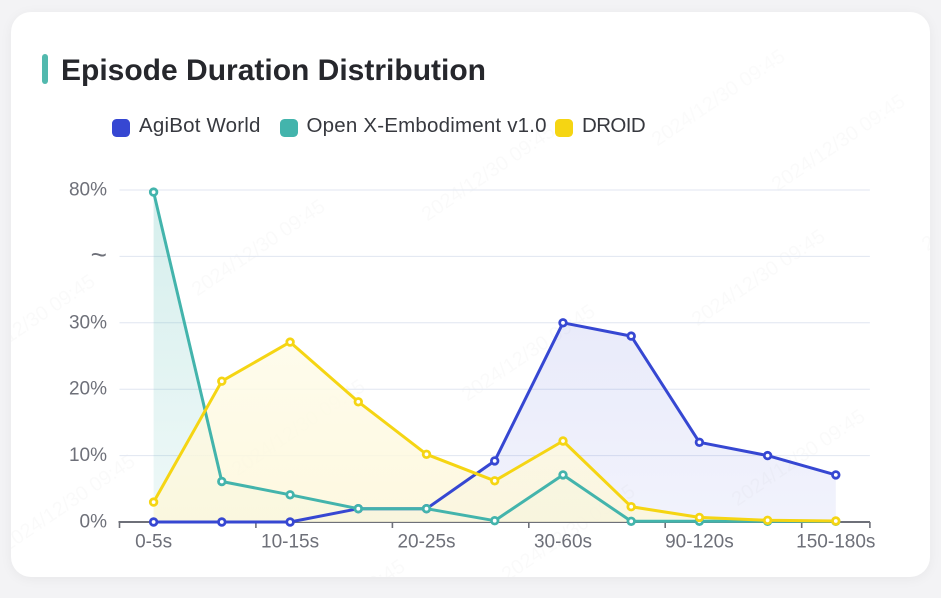  What do you see at coordinates (426, 542) in the screenshot?
I see `svg-text: 20-25s` at bounding box center [426, 542].